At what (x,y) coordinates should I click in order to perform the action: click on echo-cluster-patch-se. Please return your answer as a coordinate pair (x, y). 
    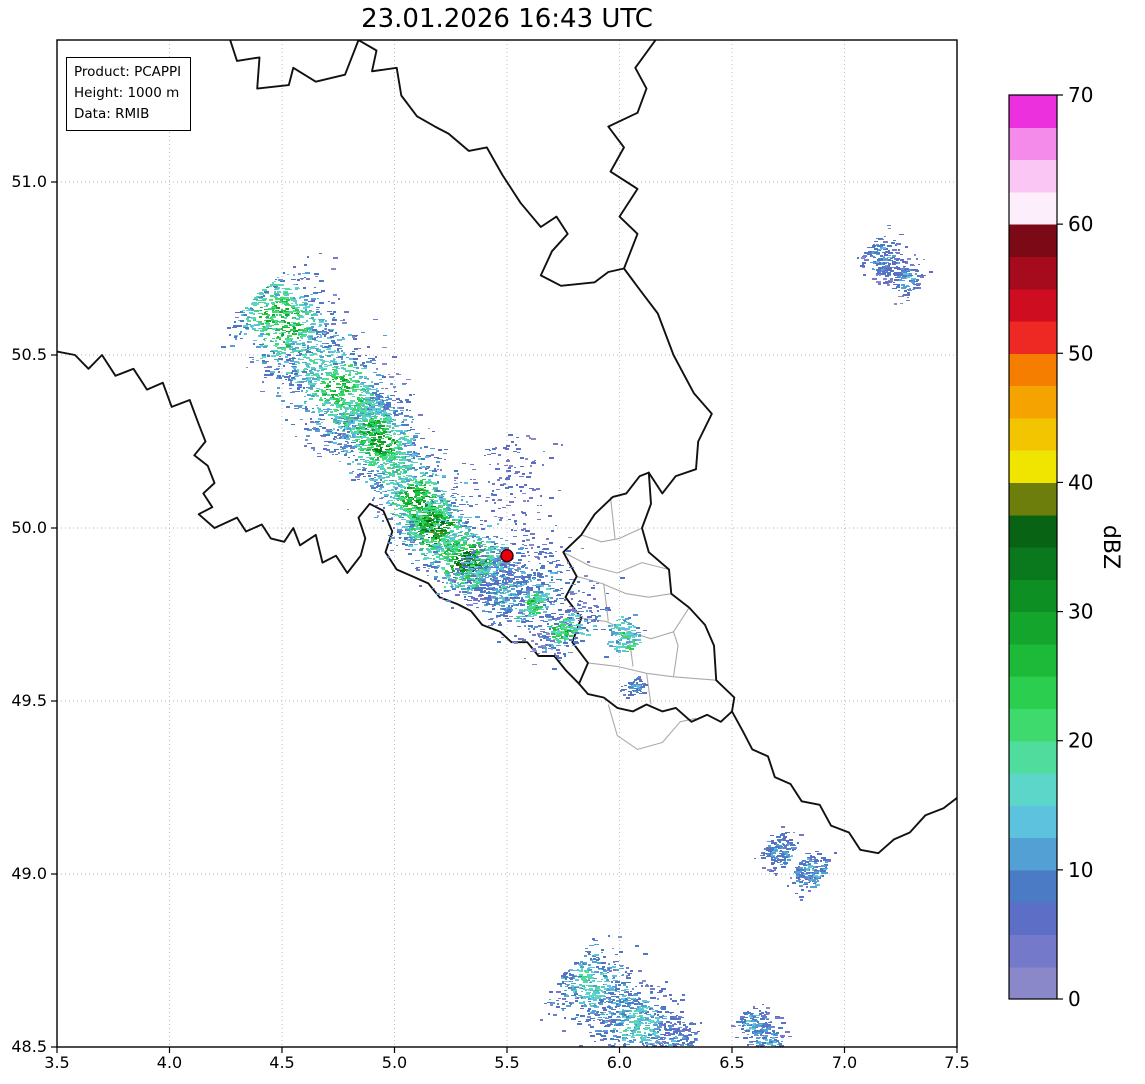
    Looking at the image, I should click on (761, 1025).